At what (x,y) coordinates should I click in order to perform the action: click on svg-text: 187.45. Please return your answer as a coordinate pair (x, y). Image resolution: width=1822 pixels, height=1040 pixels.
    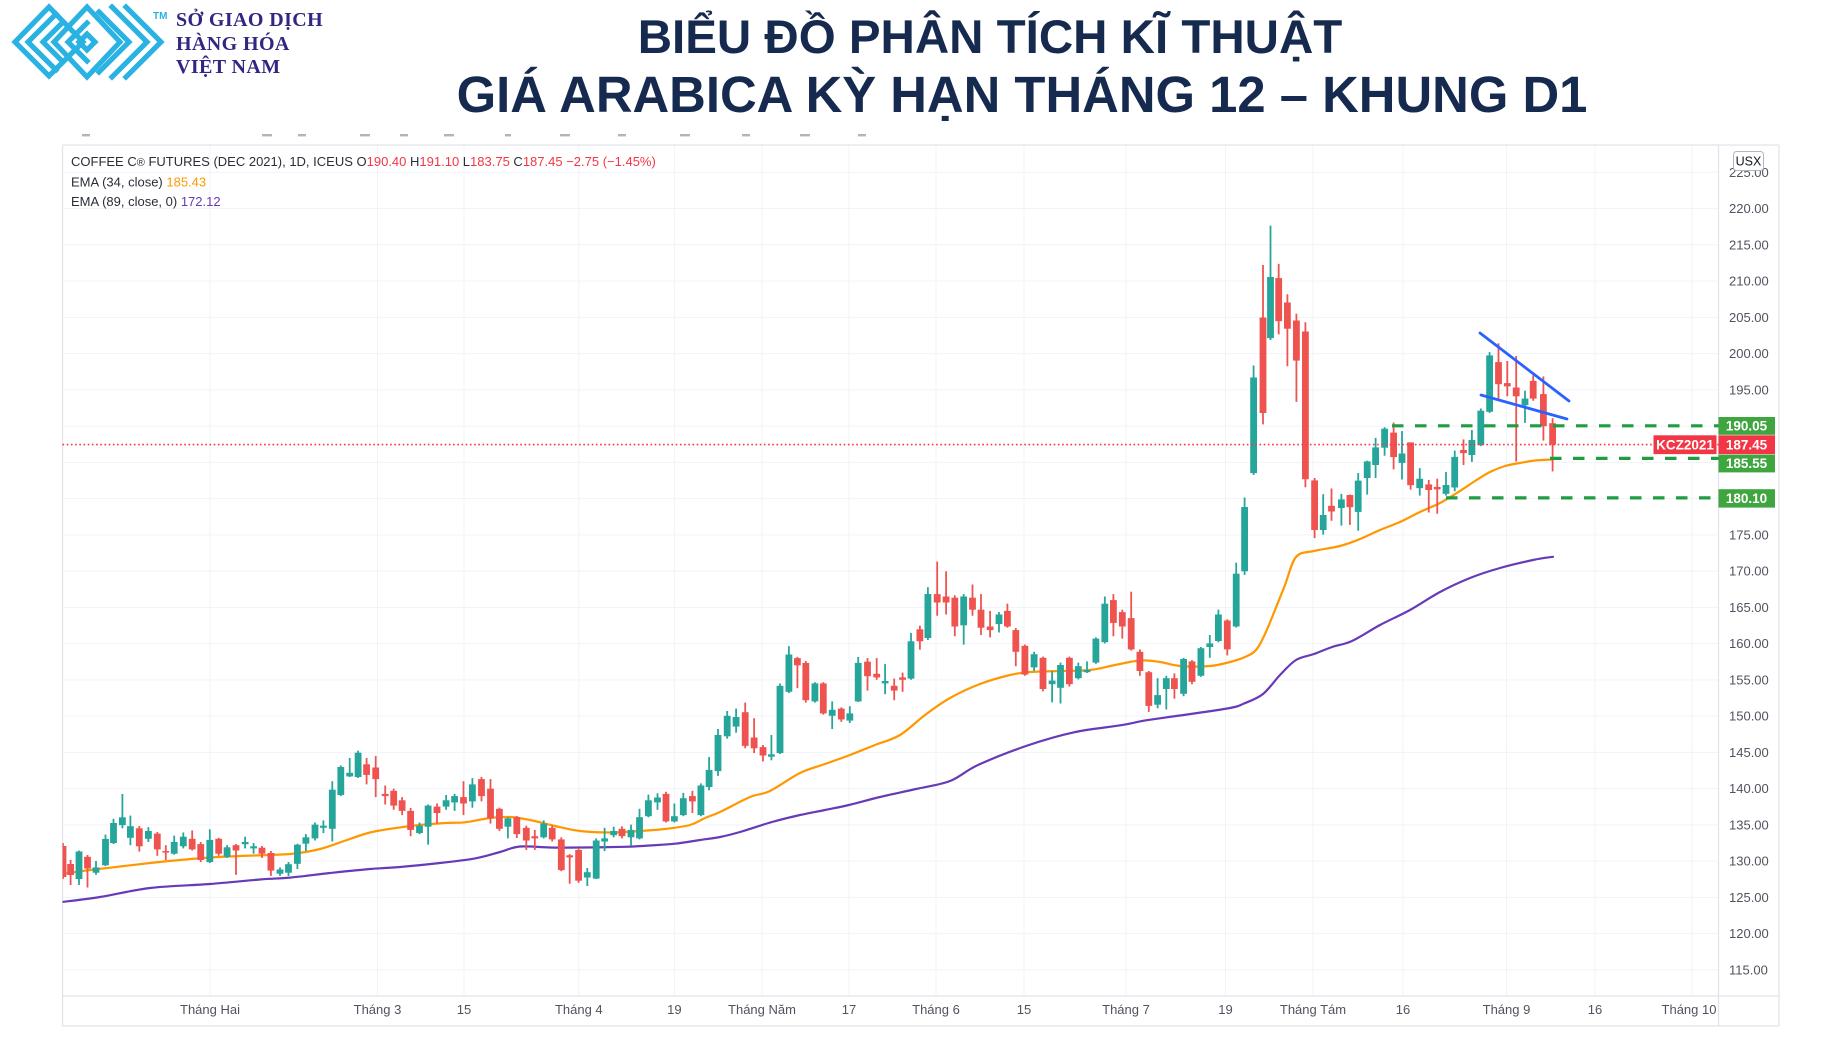
    Looking at the image, I should click on (1747, 444).